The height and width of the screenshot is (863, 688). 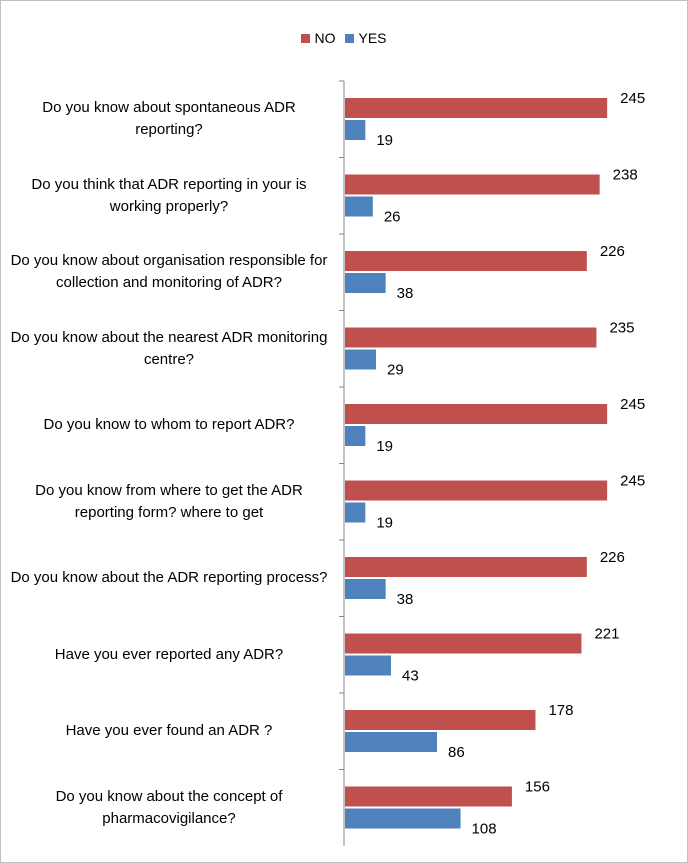 I want to click on data-label-no: 235, so click(x=621, y=328).